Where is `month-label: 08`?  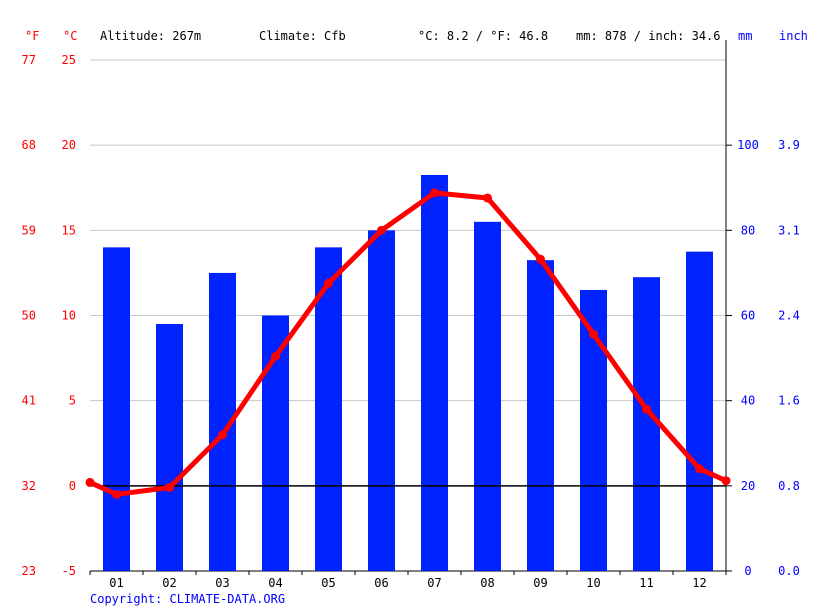 month-label: 08 is located at coordinates (487, 583).